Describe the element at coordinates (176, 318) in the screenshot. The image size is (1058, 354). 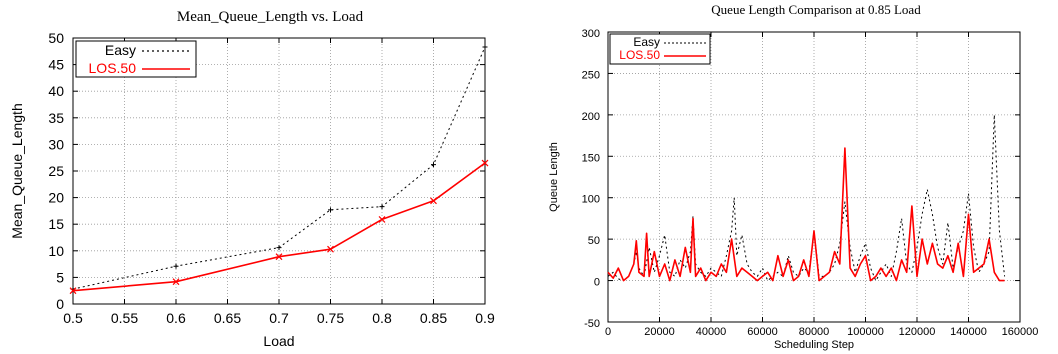
I see `x-tick-label: 0.6` at that location.